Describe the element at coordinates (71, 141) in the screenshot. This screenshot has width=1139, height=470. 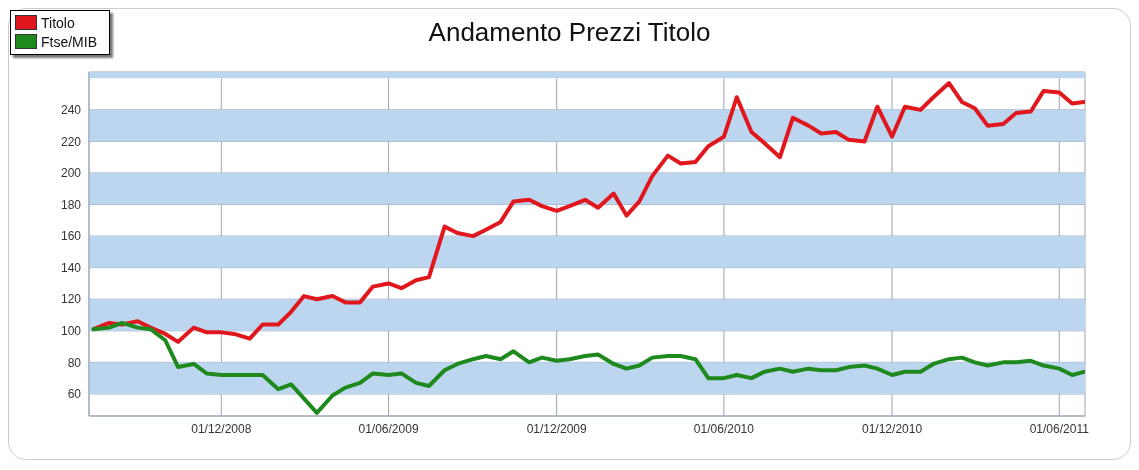
I see `y-tick-label: 220` at that location.